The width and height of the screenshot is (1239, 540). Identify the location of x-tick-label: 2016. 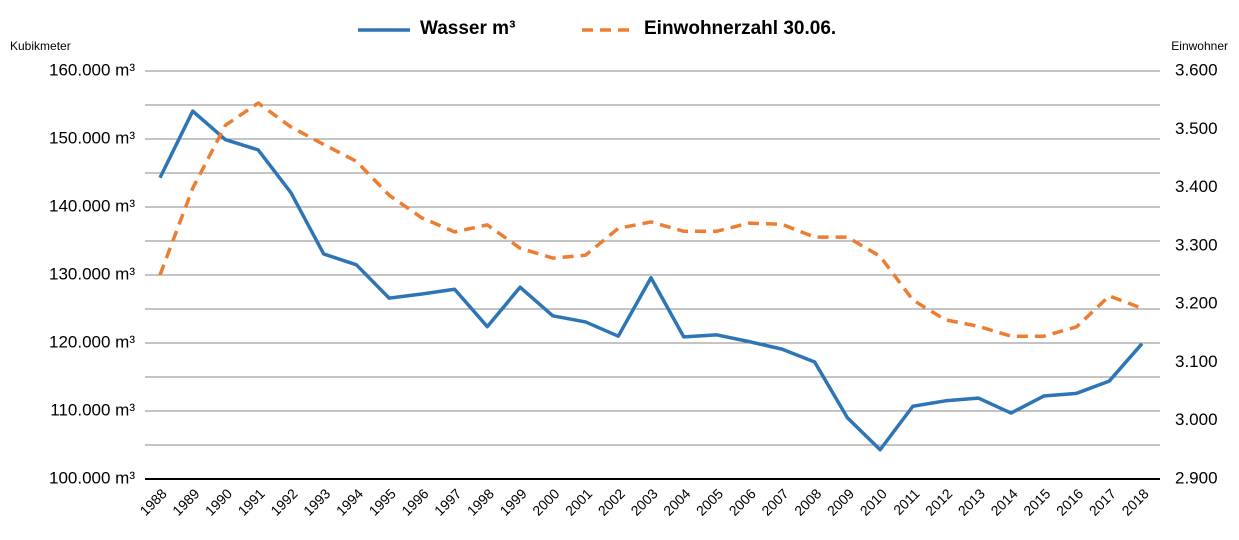
(1069, 501).